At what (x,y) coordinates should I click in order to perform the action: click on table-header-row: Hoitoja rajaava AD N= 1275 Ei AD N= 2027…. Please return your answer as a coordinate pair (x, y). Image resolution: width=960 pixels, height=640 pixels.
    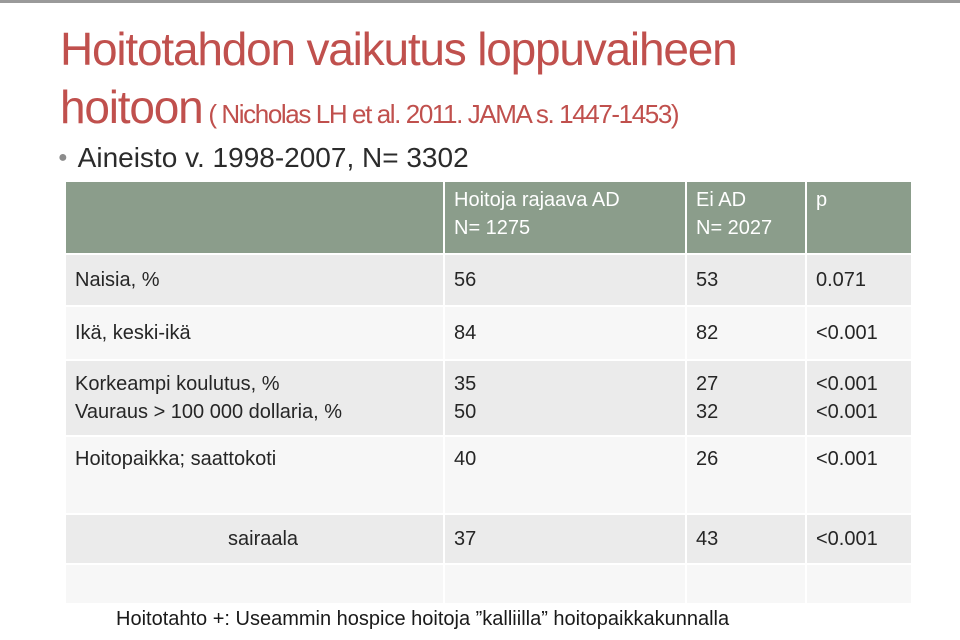
    Looking at the image, I should click on (488, 218).